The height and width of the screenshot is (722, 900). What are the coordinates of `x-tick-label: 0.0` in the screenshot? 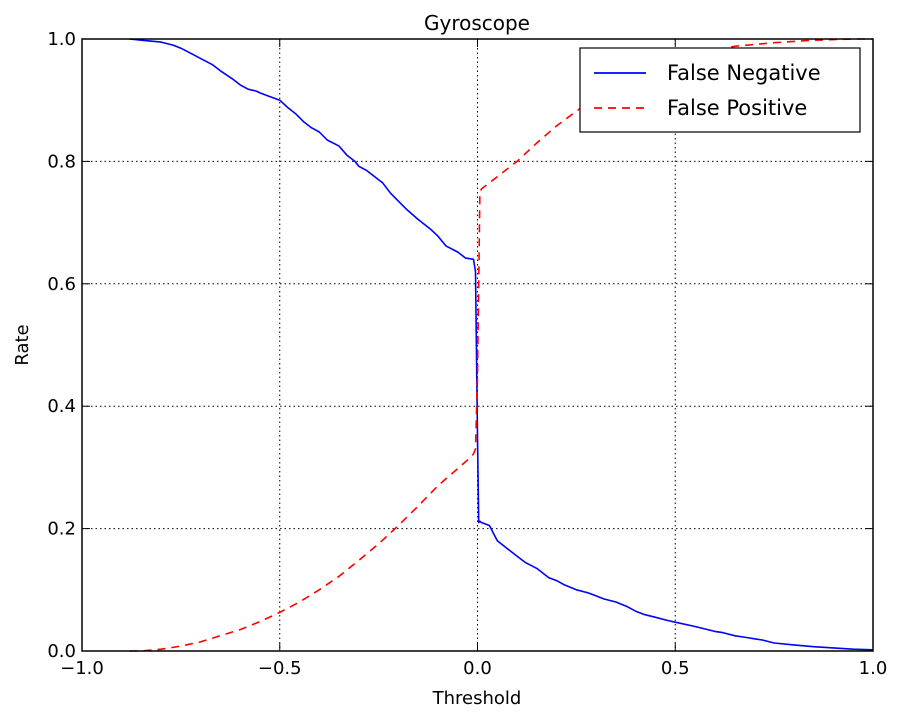 It's located at (477, 668).